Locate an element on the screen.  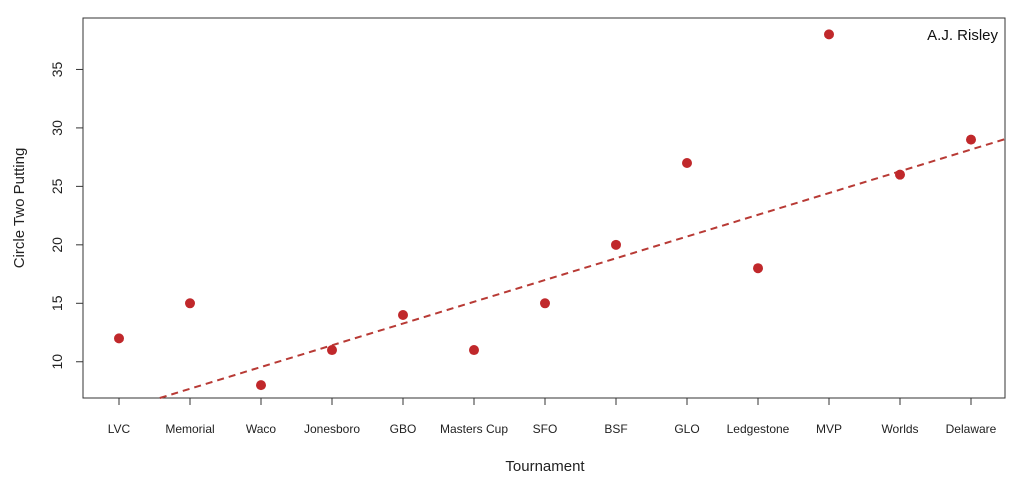
y-tick-label: 10 is located at coordinates (57, 362).